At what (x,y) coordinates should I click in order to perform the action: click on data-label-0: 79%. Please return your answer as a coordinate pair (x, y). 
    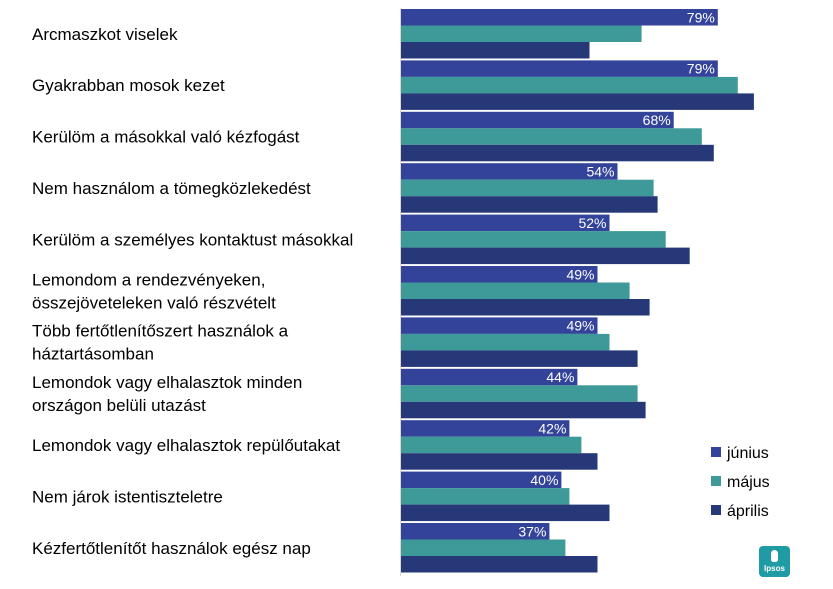
    Looking at the image, I should click on (701, 17).